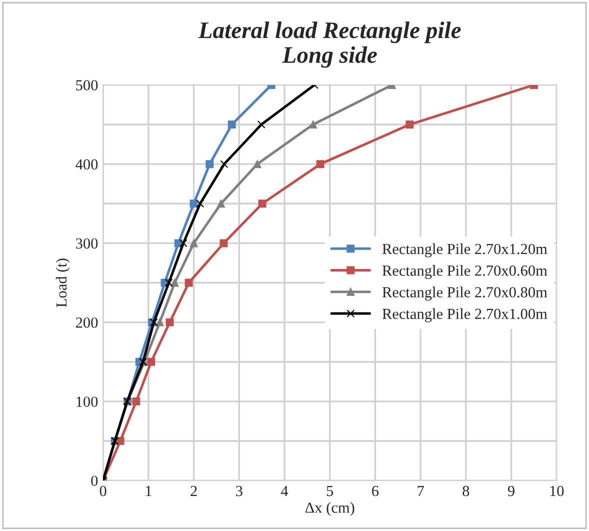 This screenshot has height=531, width=589. What do you see at coordinates (63, 283) in the screenshot?
I see `y-axis-title: Load (t)` at bounding box center [63, 283].